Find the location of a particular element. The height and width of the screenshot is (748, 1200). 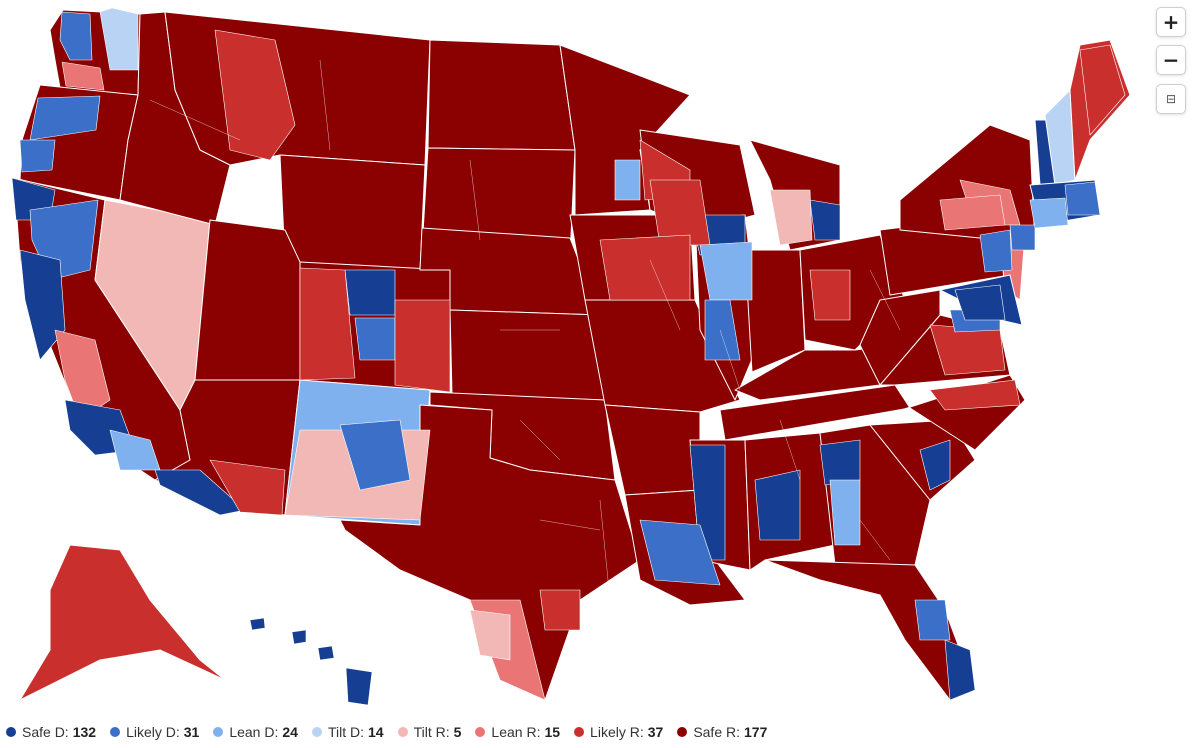

legend-label: Tilt D: is located at coordinates (345, 732).